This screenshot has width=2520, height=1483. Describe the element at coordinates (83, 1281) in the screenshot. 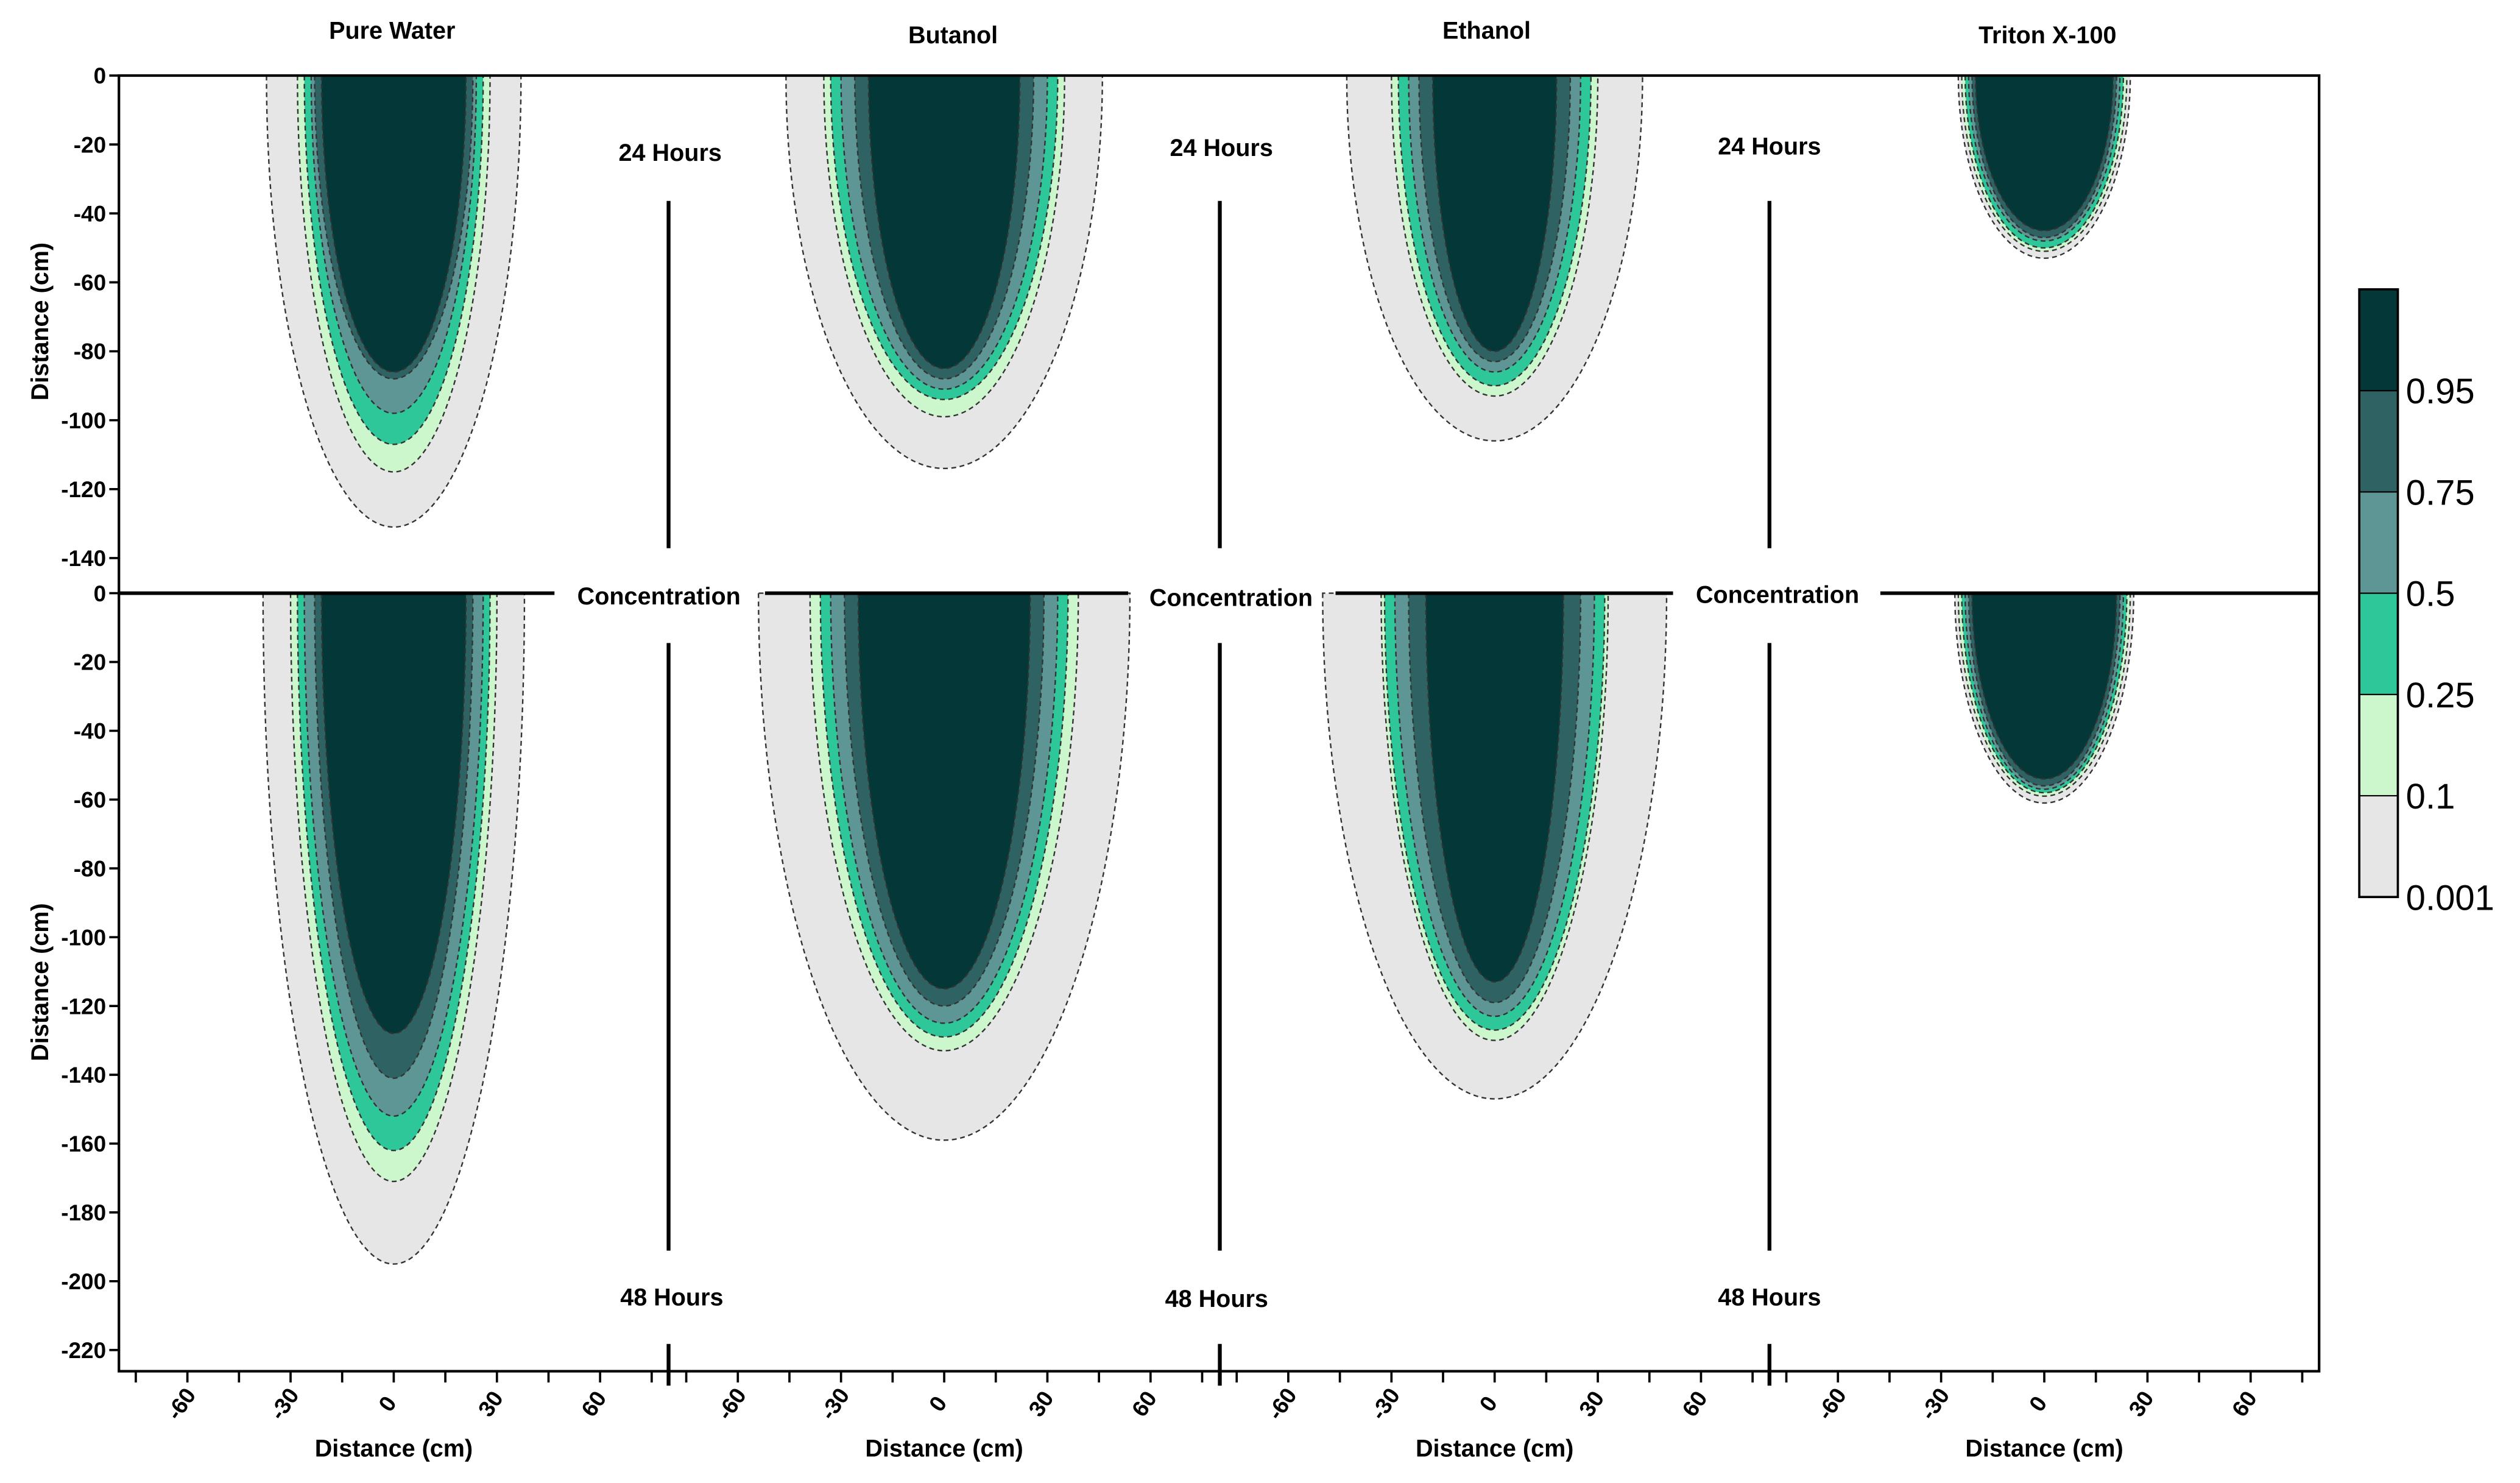

I see `y-tick-label: -200` at that location.